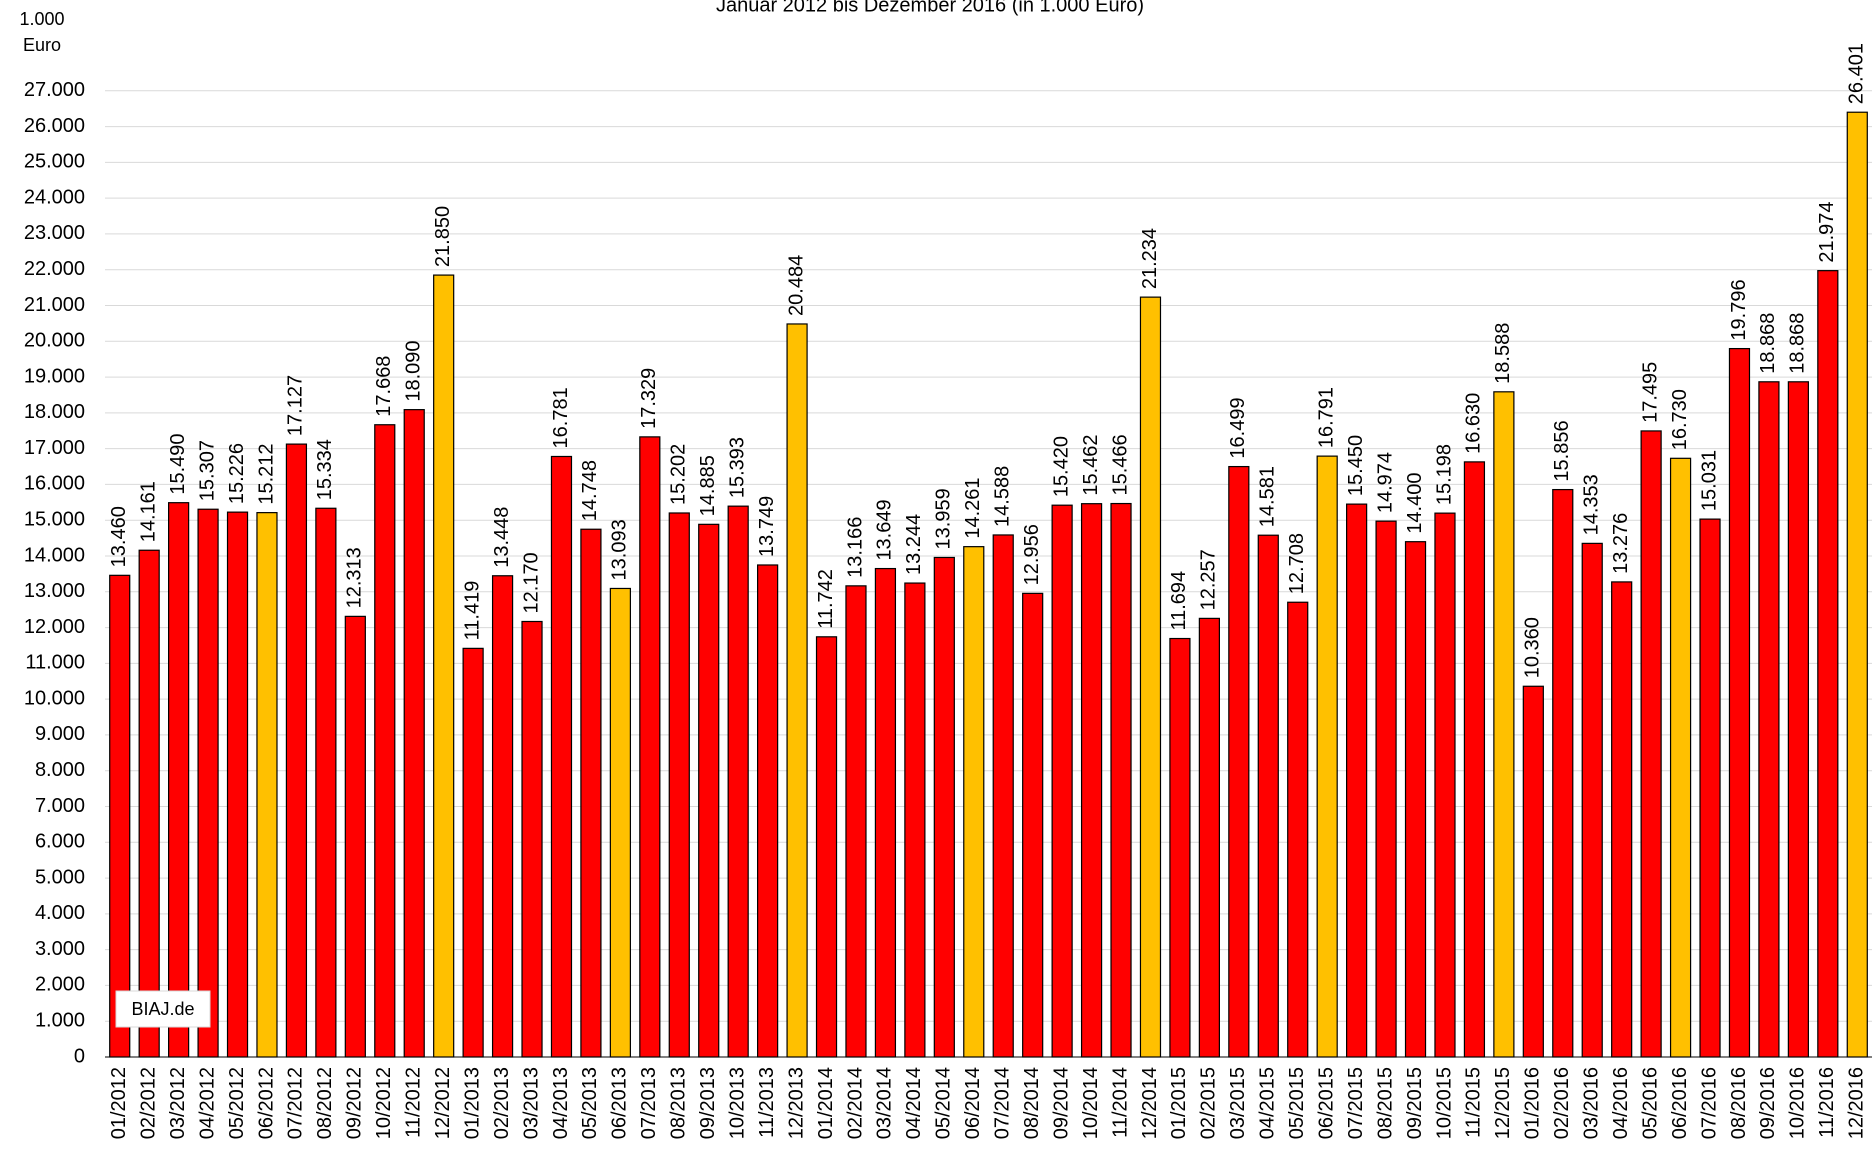 The image size is (1875, 1157). What do you see at coordinates (54, 269) in the screenshot?
I see `y-tick-label: 22.000` at bounding box center [54, 269].